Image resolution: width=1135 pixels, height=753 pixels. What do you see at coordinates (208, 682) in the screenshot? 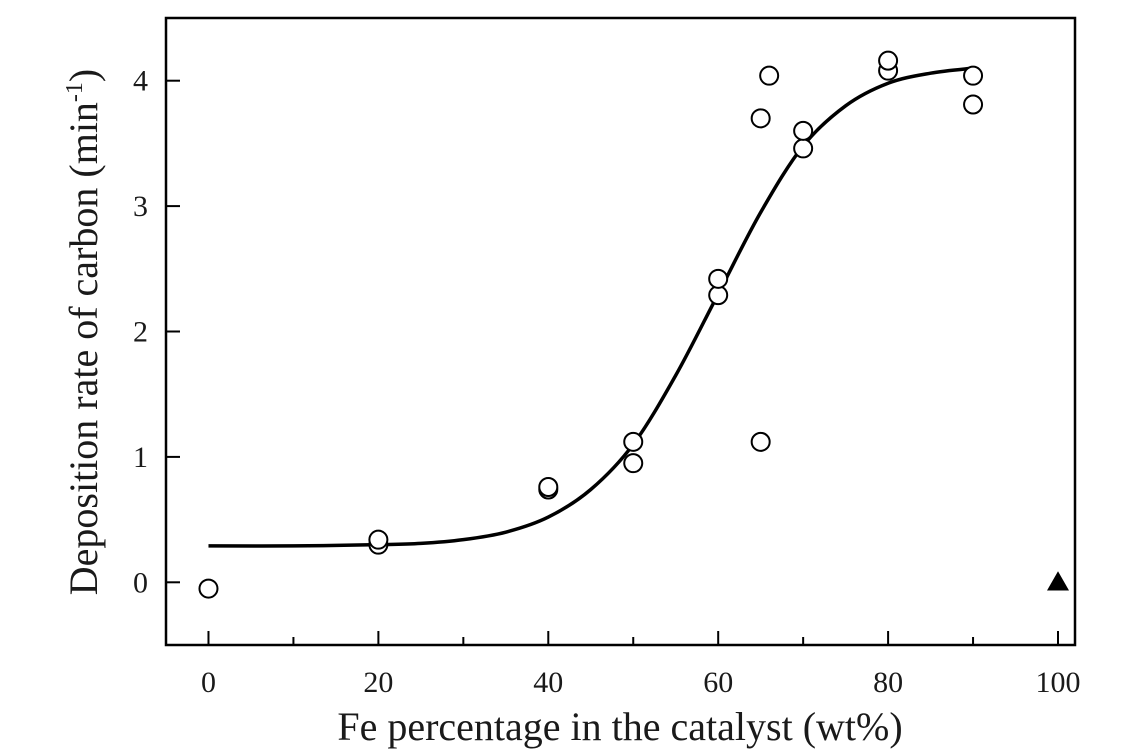
I see `x-tick-label: 0` at bounding box center [208, 682].